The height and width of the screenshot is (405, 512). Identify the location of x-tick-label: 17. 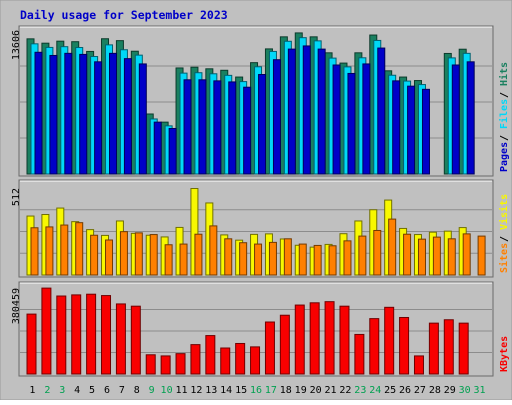
(271, 390).